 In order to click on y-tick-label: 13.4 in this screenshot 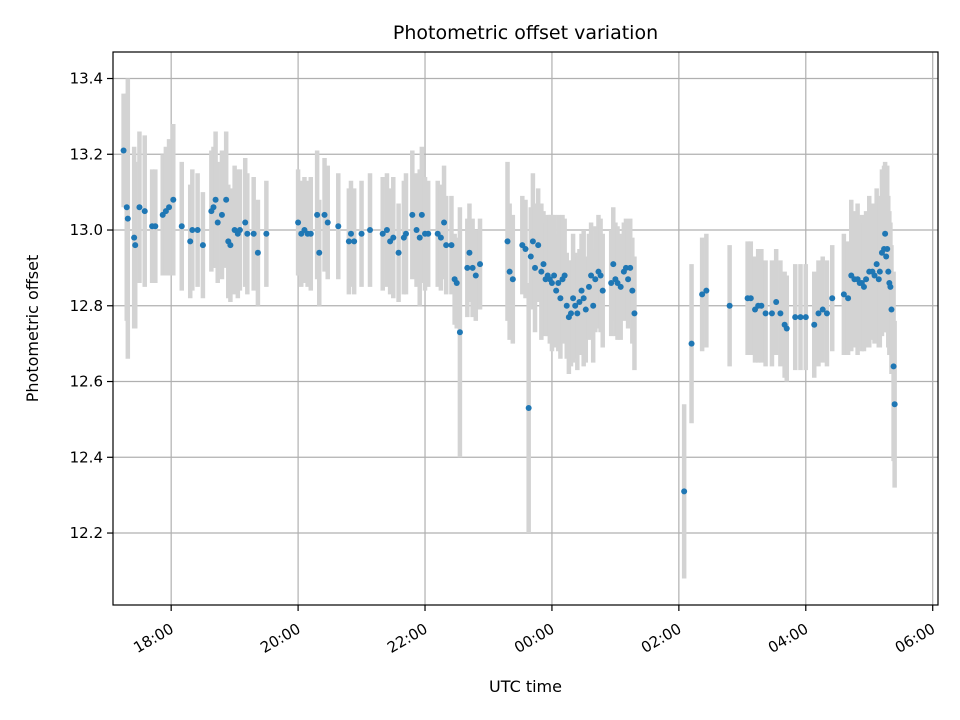, I will do `click(86, 79)`.